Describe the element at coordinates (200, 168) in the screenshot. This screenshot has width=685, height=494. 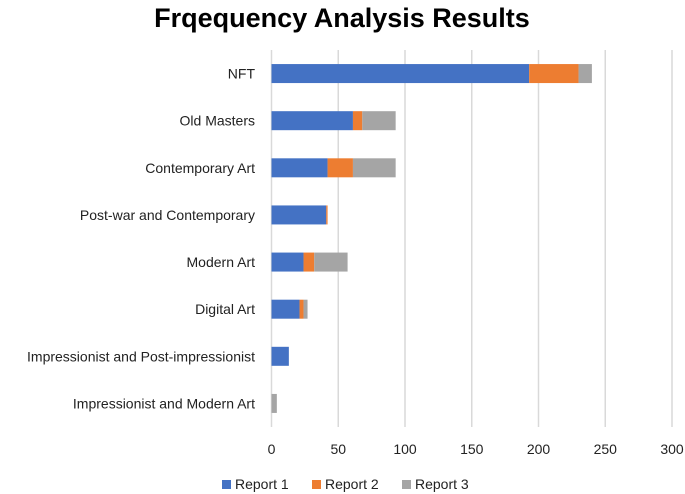
I see `y-category-label: Contemporary Art` at that location.